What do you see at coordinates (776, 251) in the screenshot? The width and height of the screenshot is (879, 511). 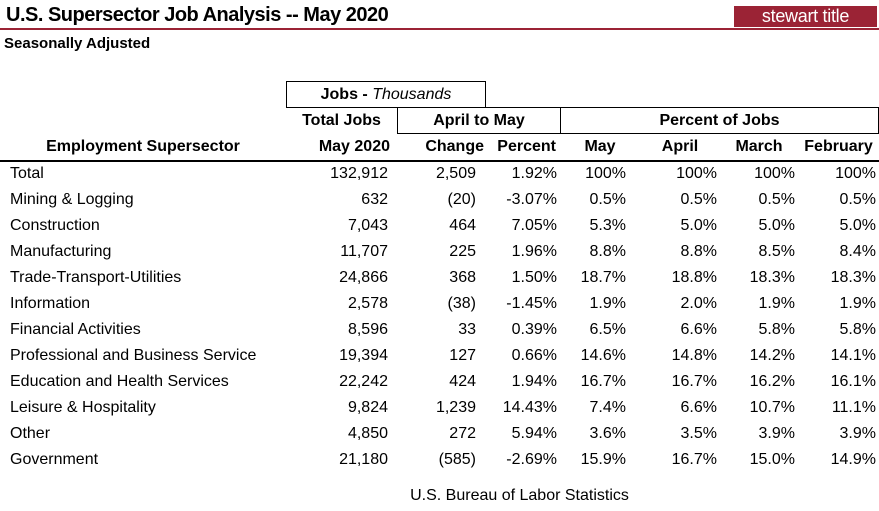 I see `march-cell: 8.5%` at bounding box center [776, 251].